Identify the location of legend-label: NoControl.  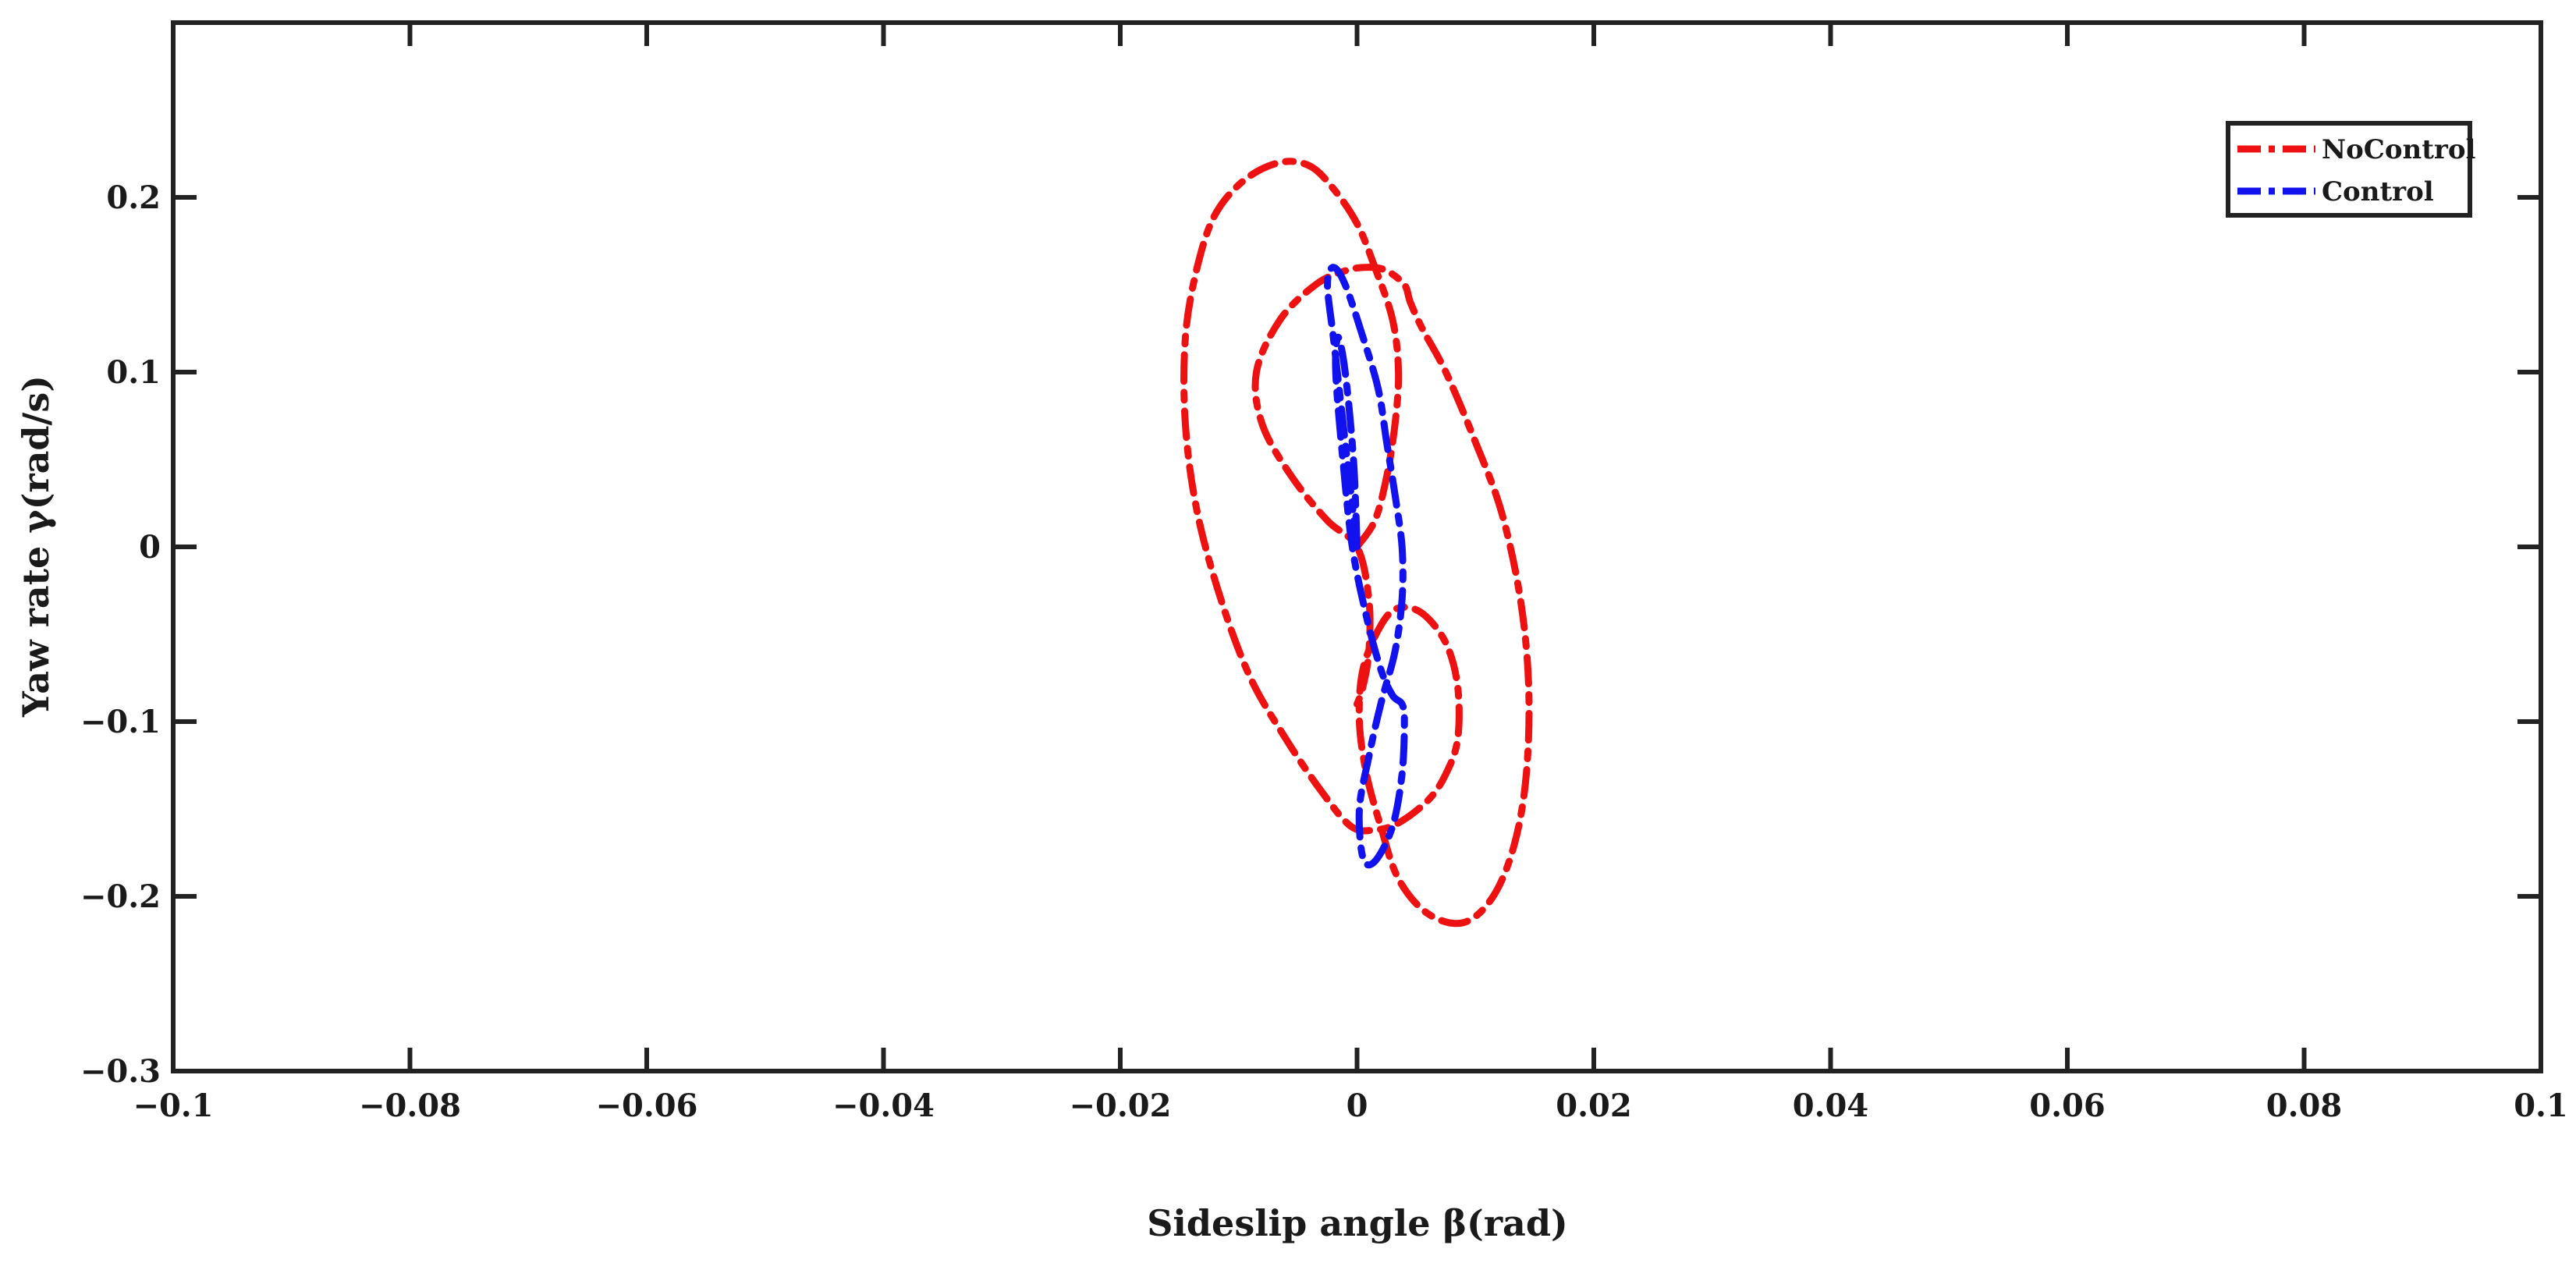
(2399, 149).